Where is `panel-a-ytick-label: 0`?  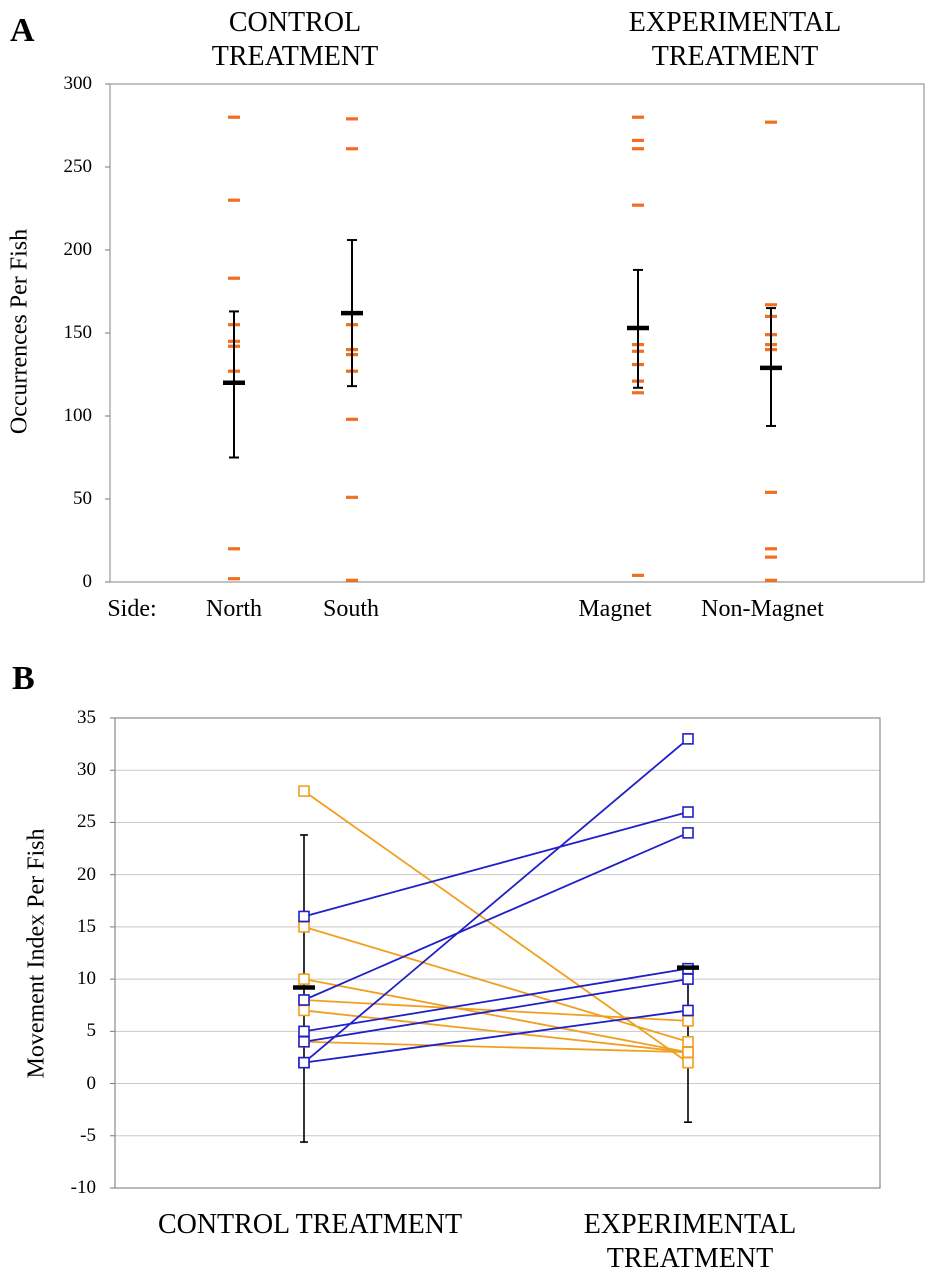
panel-a-ytick-label: 0 is located at coordinates (87, 581).